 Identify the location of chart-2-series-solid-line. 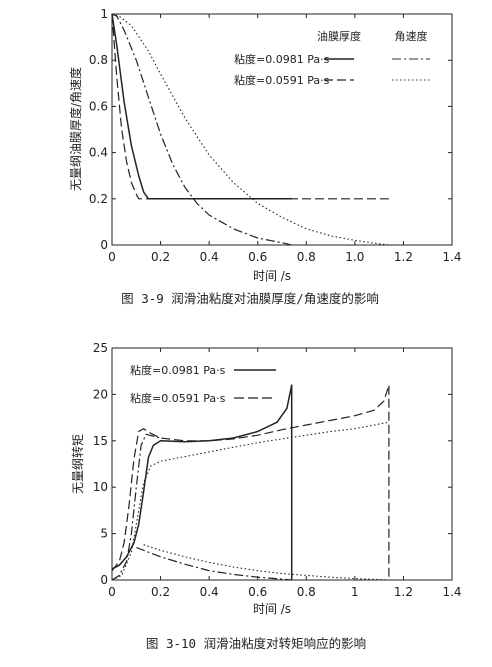
(202, 482).